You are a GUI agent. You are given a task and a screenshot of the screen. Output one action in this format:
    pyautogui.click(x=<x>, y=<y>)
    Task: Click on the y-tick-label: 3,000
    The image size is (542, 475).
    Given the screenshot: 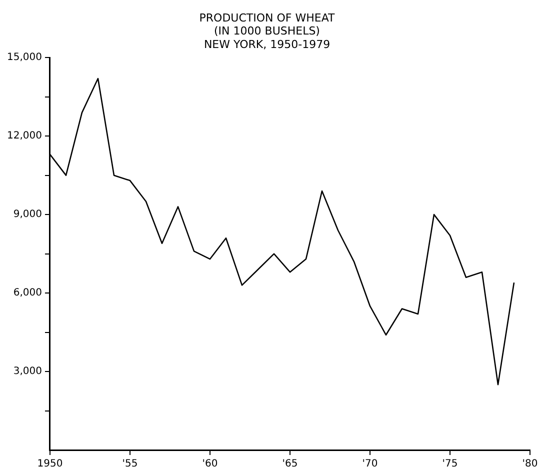 What is the action you would take?
    pyautogui.click(x=27, y=372)
    